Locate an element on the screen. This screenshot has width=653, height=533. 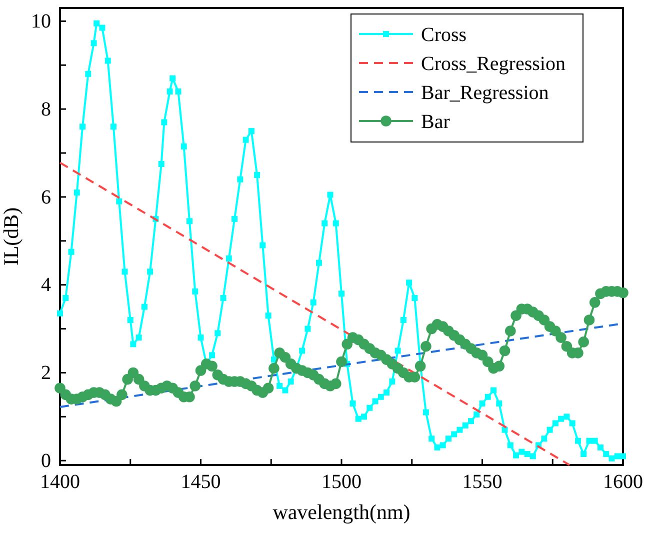
x-tick-label: 1450 is located at coordinates (200, 482).